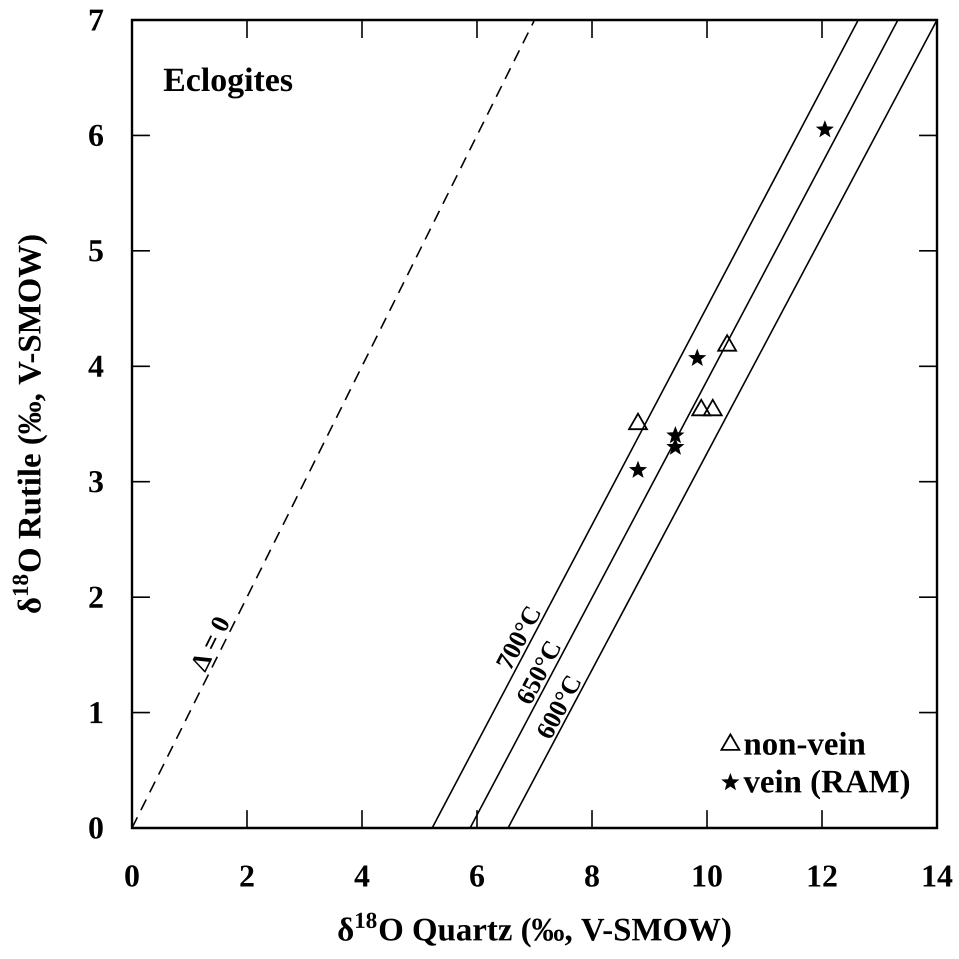 This screenshot has height=959, width=959. What do you see at coordinates (826, 785) in the screenshot?
I see `legend-label: vein (RAM)` at bounding box center [826, 785].